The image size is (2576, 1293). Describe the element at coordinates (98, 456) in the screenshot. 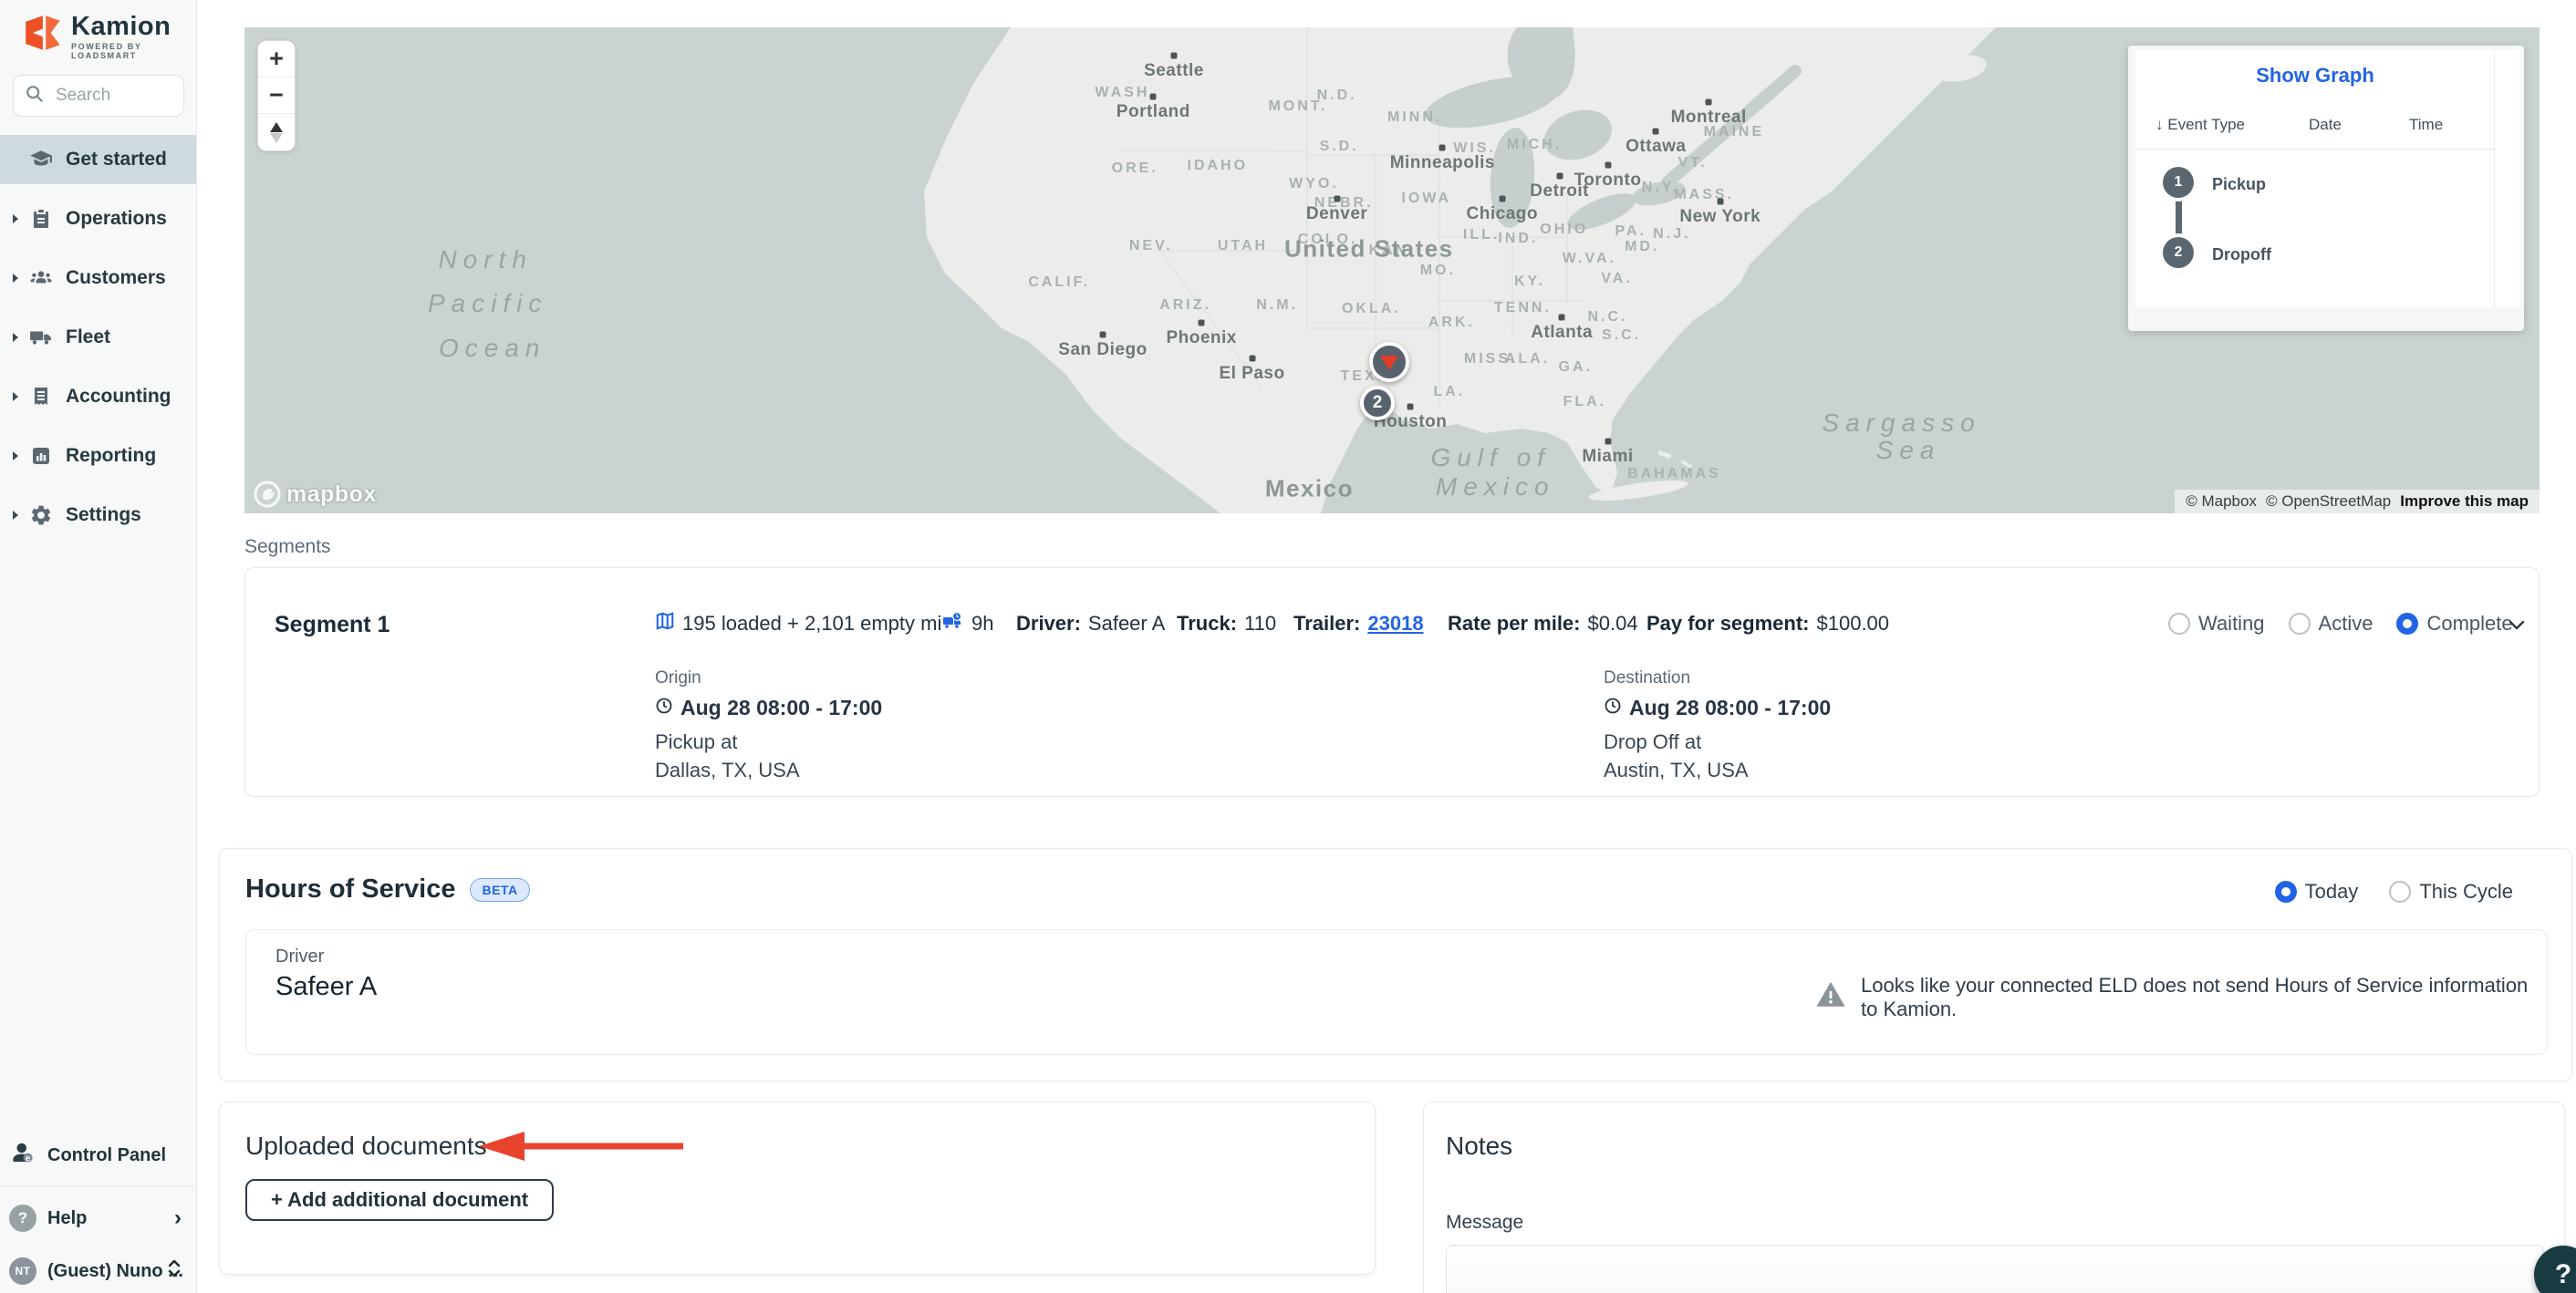

I see `sidebar-item-reporting: Reporting` at that location.